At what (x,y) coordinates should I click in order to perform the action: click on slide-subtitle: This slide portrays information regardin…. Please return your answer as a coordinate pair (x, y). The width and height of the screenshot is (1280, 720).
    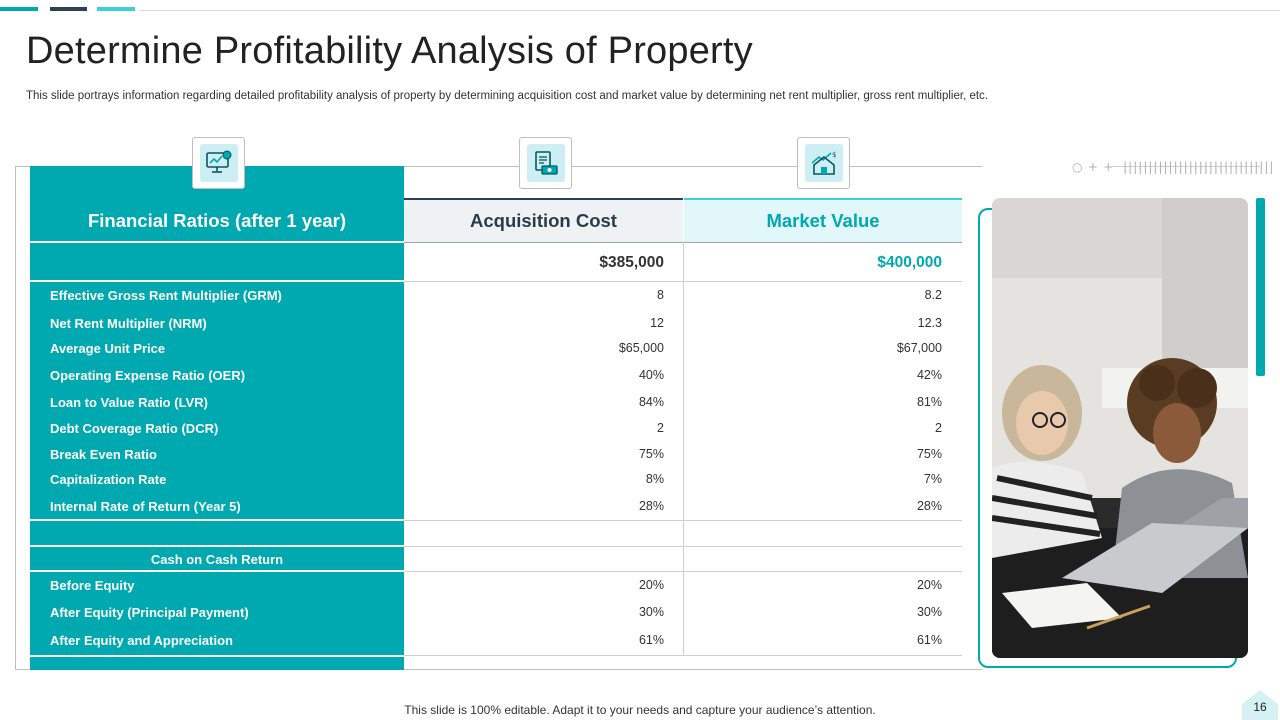
    Looking at the image, I should click on (507, 96).